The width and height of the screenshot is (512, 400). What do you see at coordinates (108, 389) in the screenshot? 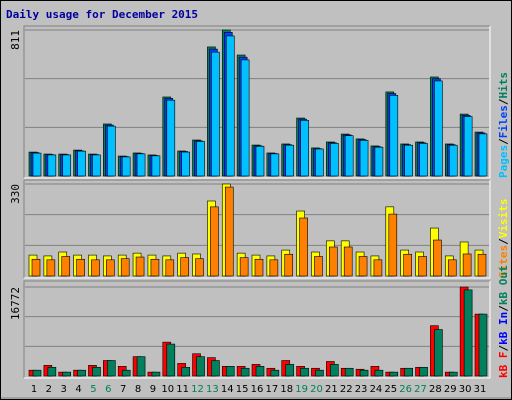
I see `x-tick-label: 6` at bounding box center [108, 389].